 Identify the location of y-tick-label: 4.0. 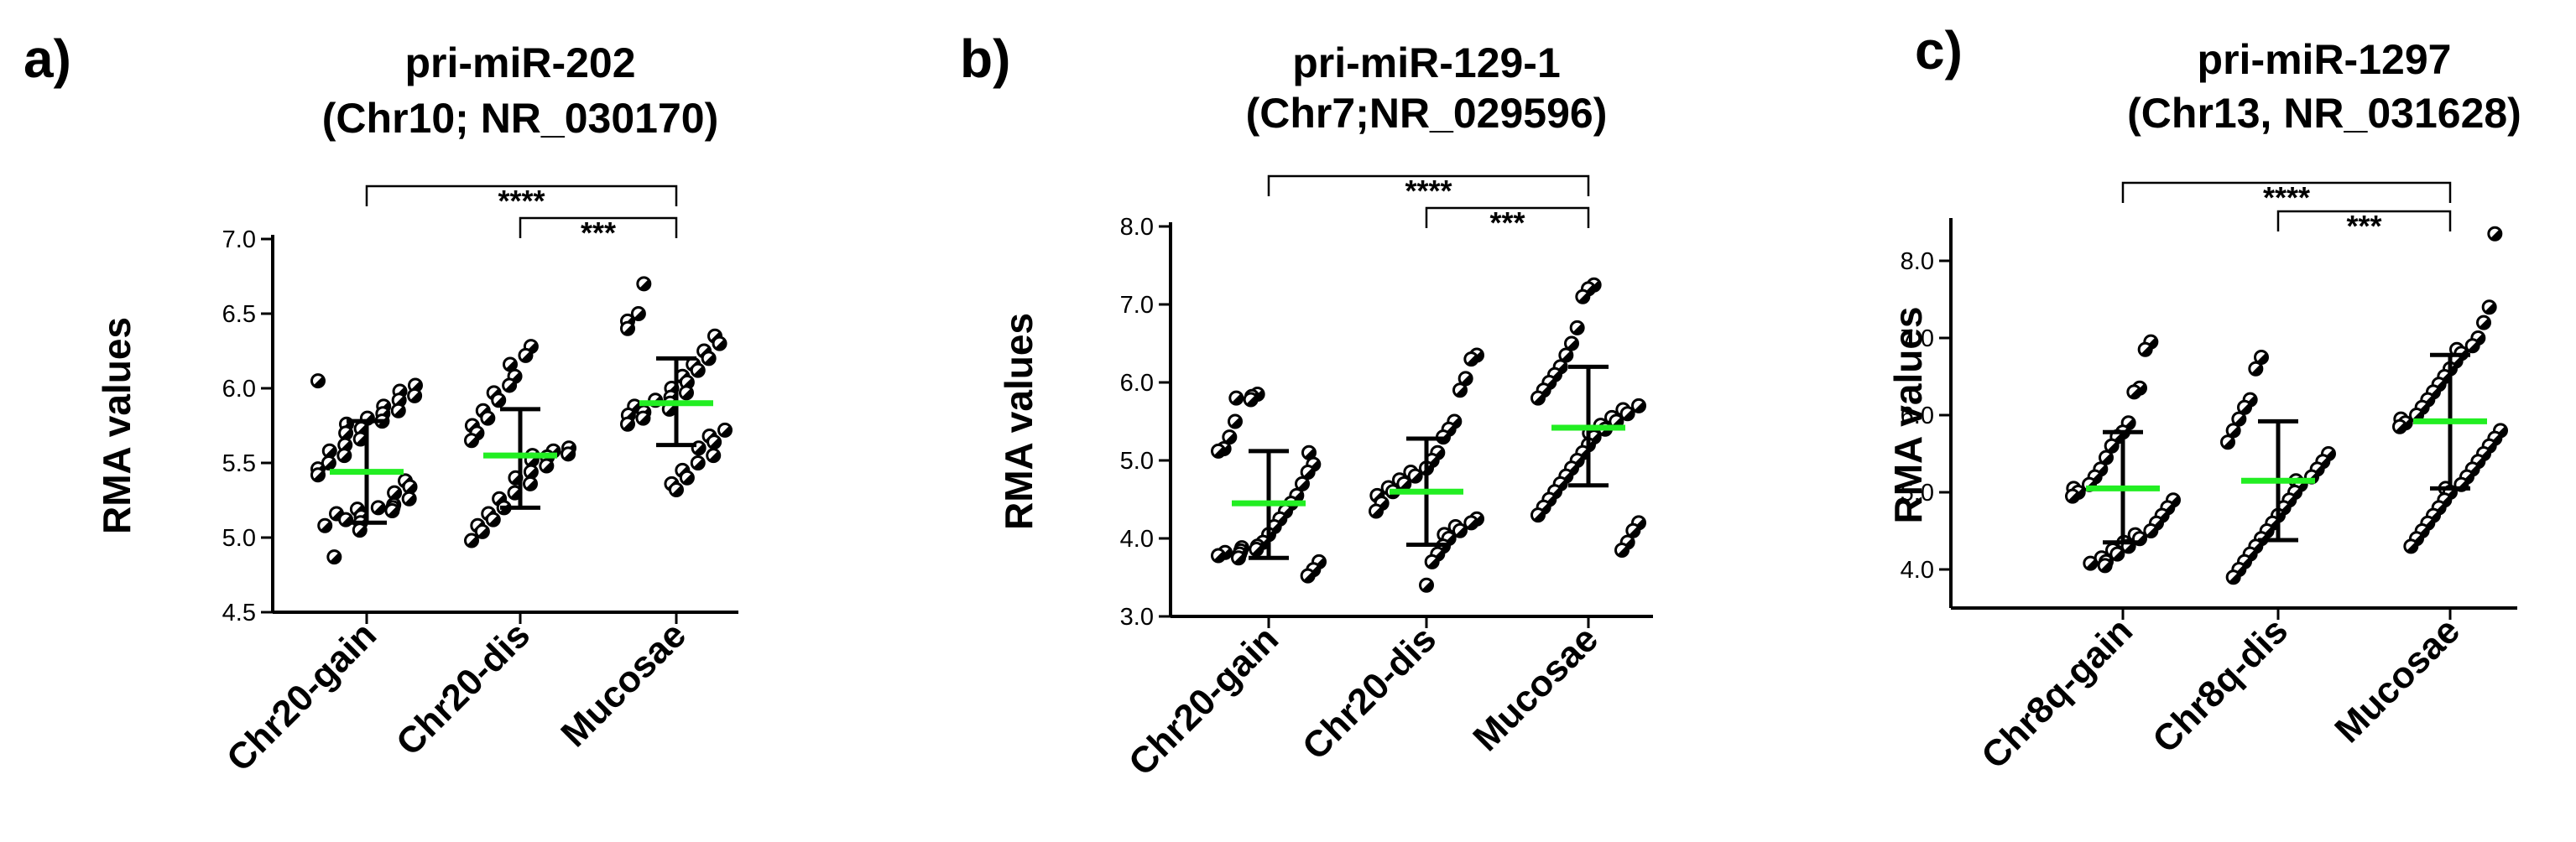
(1917, 570).